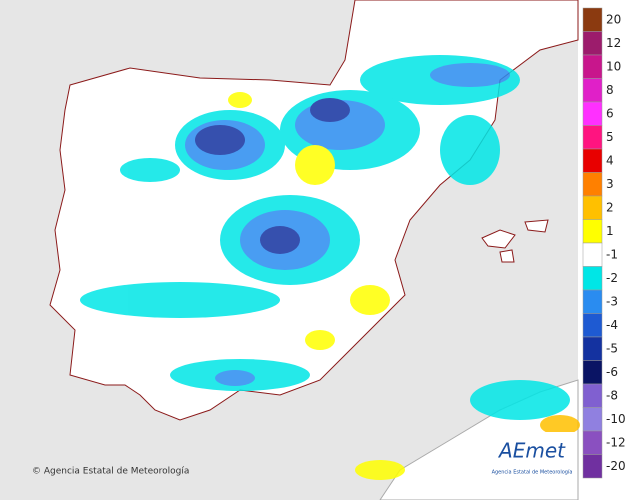 This screenshot has height=500, width=630. I want to click on legend-label: 3, so click(610, 184).